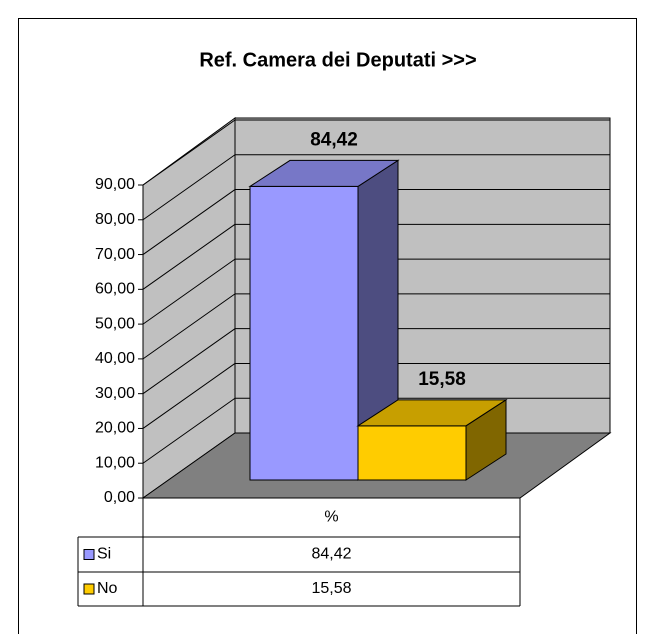 This screenshot has width=655, height=634. What do you see at coordinates (331, 554) in the screenshot?
I see `table-value: 84,42` at bounding box center [331, 554].